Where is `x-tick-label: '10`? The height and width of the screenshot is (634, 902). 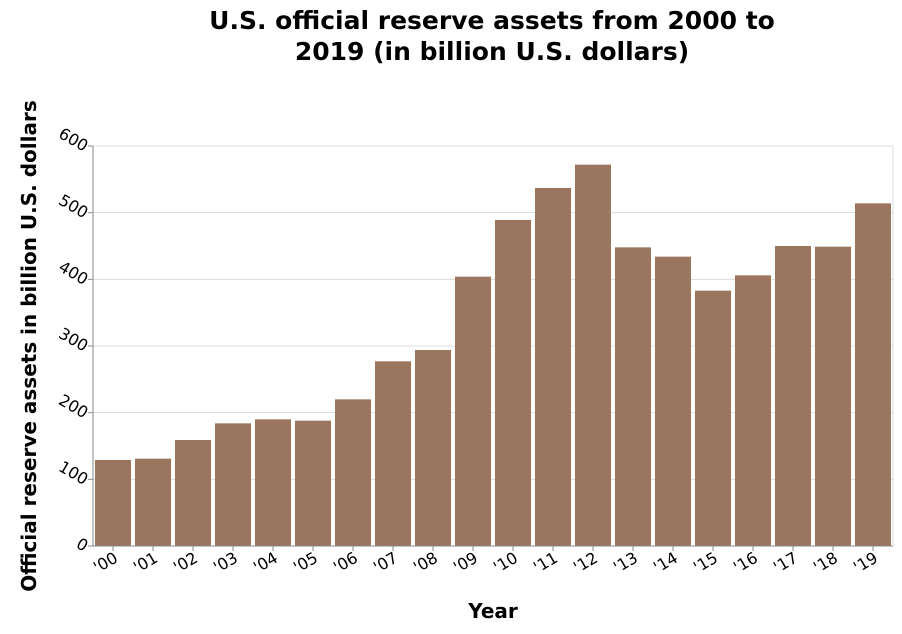
x-tick-label: '10 is located at coordinates (505, 562).